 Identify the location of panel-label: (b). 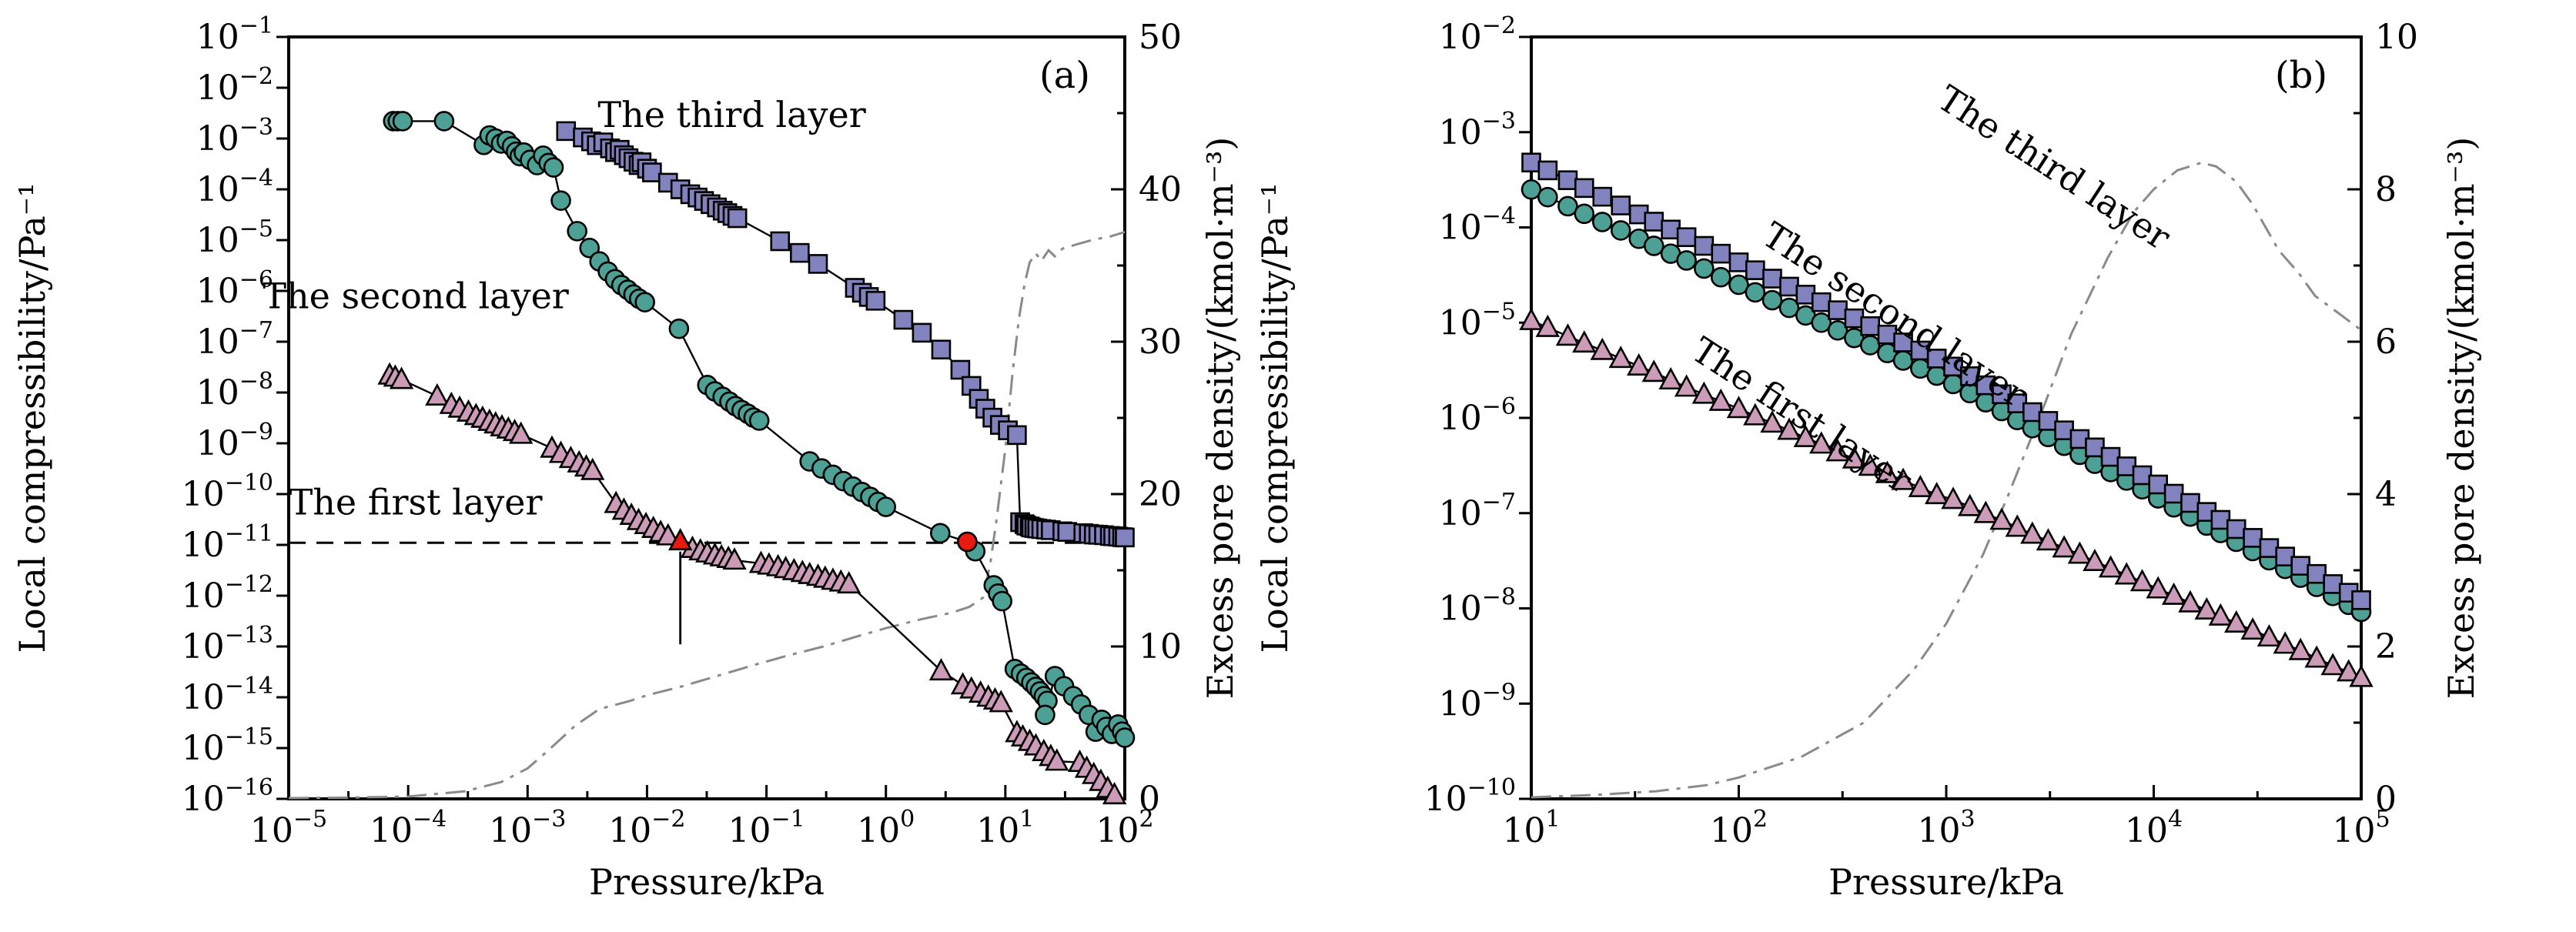
(2301, 75).